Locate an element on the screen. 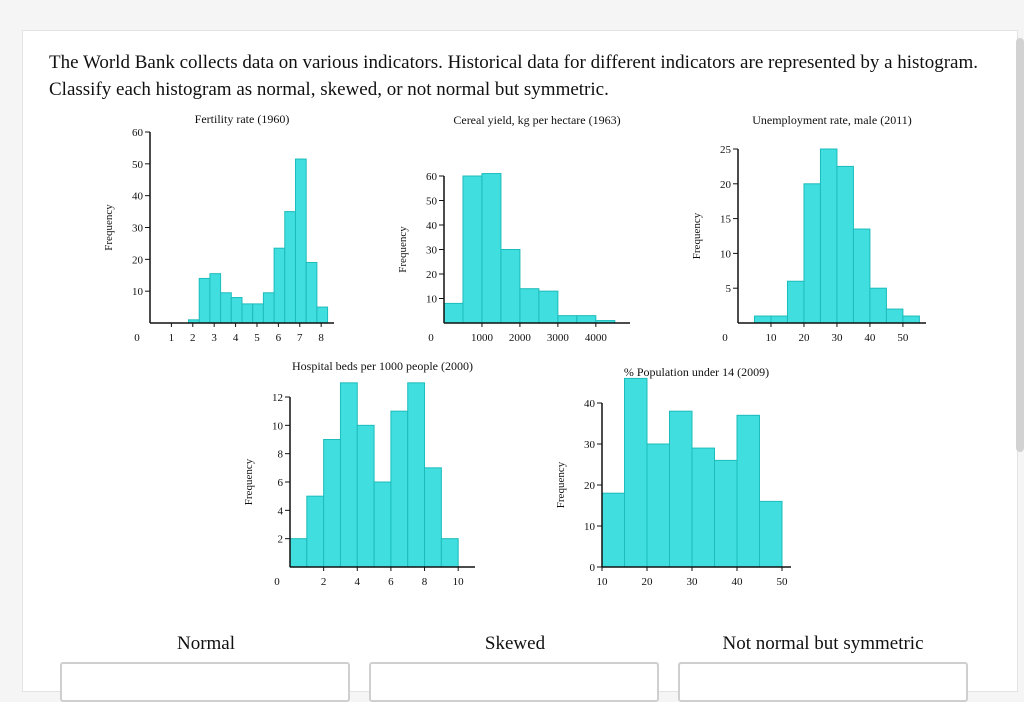  category-label-normal: Normal is located at coordinates (206, 643).